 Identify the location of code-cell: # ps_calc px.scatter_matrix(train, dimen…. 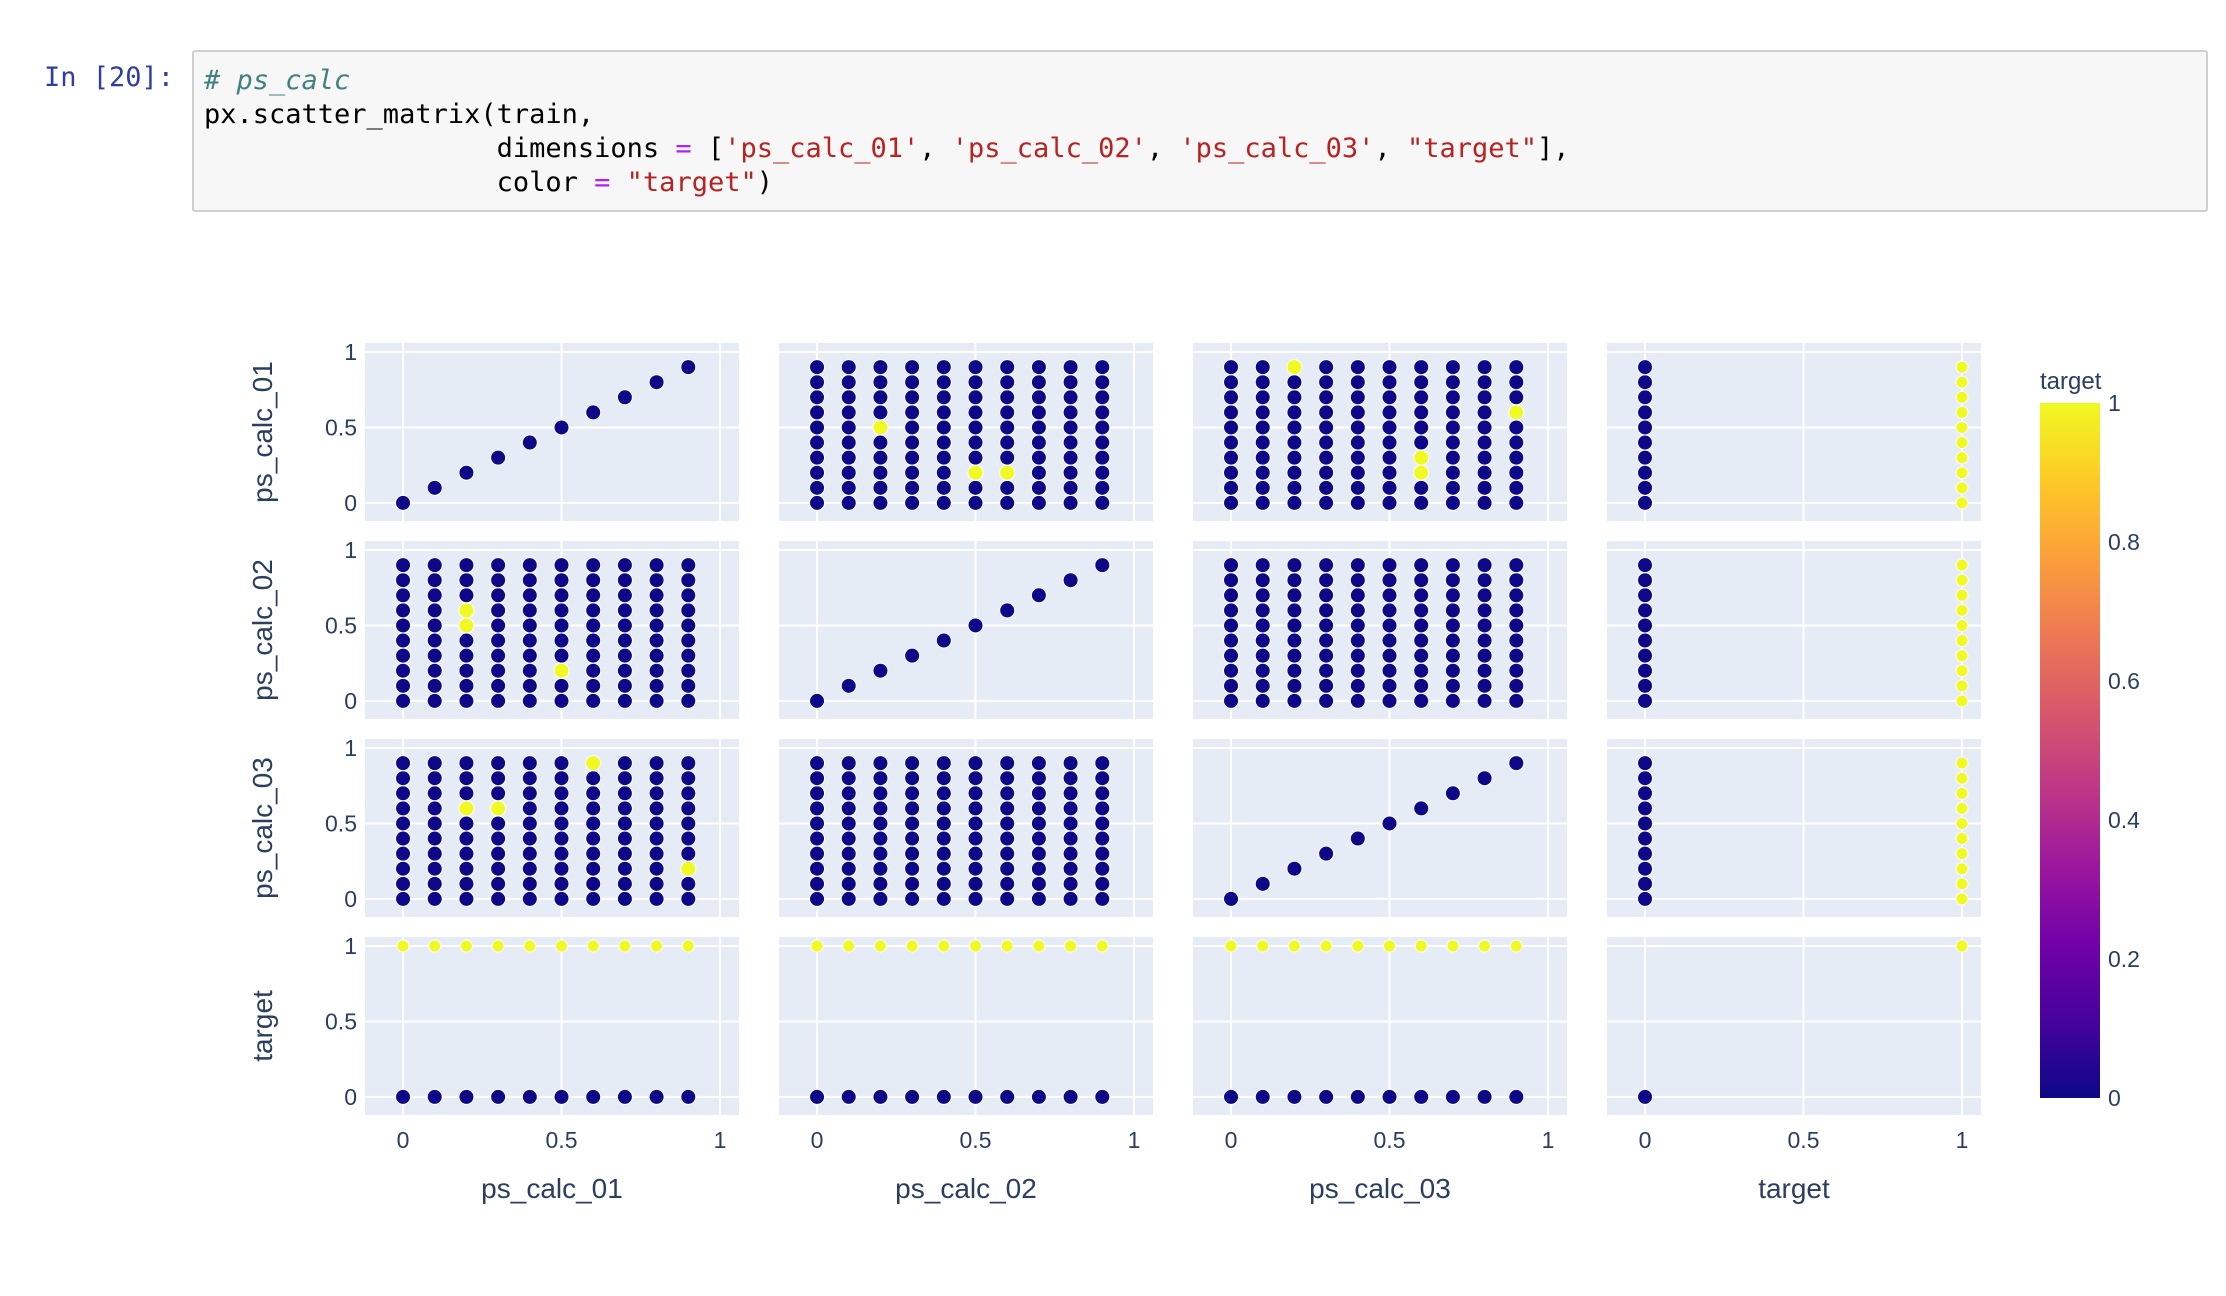
(1200, 131).